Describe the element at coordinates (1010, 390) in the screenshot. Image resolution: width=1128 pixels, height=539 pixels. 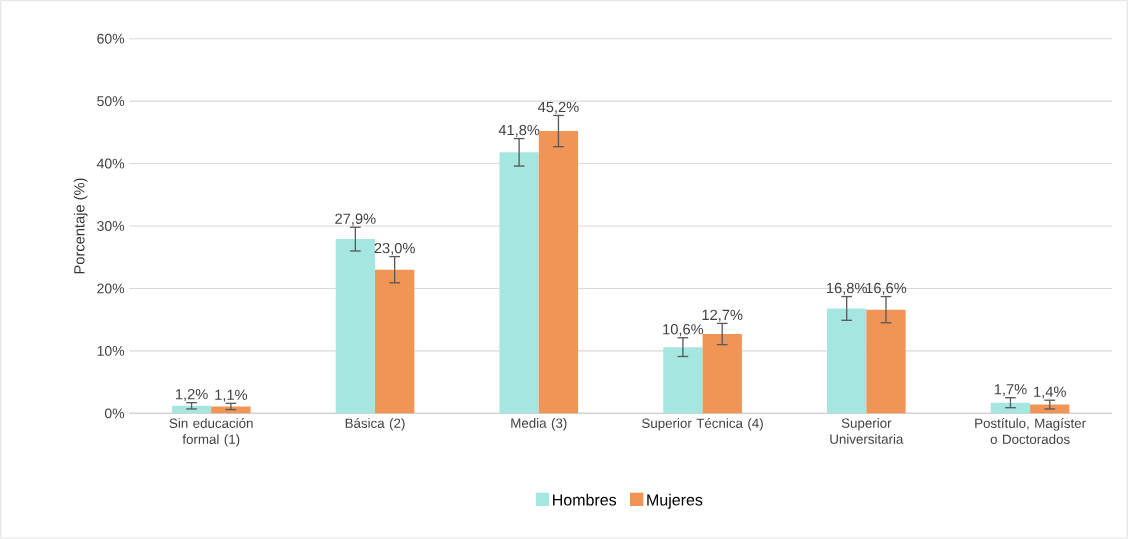
I see `data-label: 1,7%` at that location.